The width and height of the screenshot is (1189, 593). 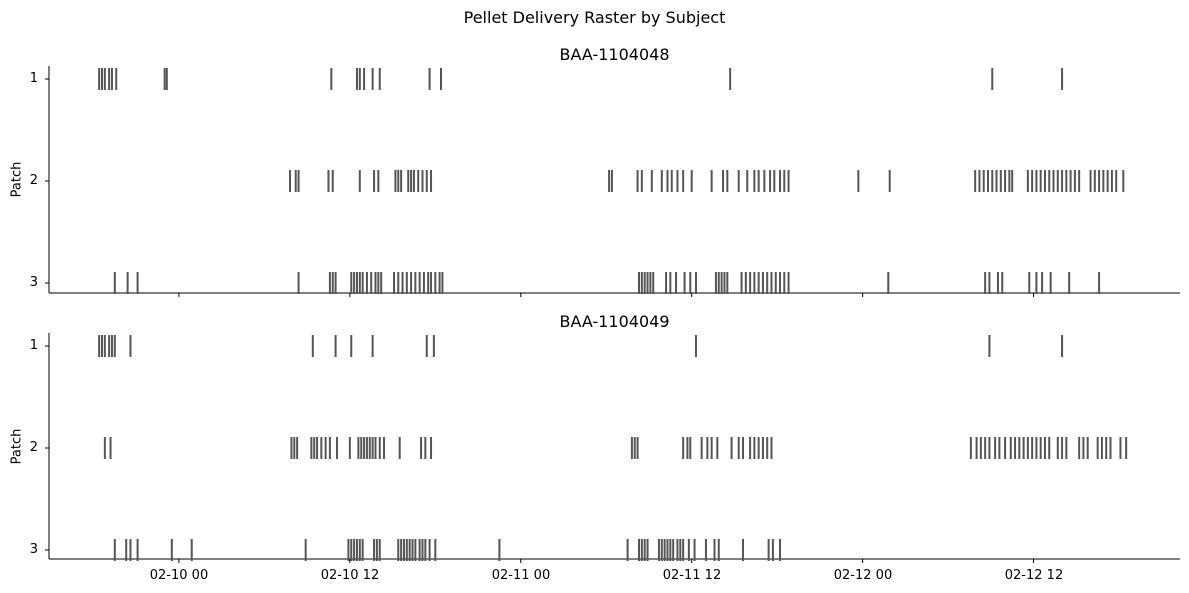 I want to click on panel-2-patch-1-label: 1, so click(x=33, y=345).